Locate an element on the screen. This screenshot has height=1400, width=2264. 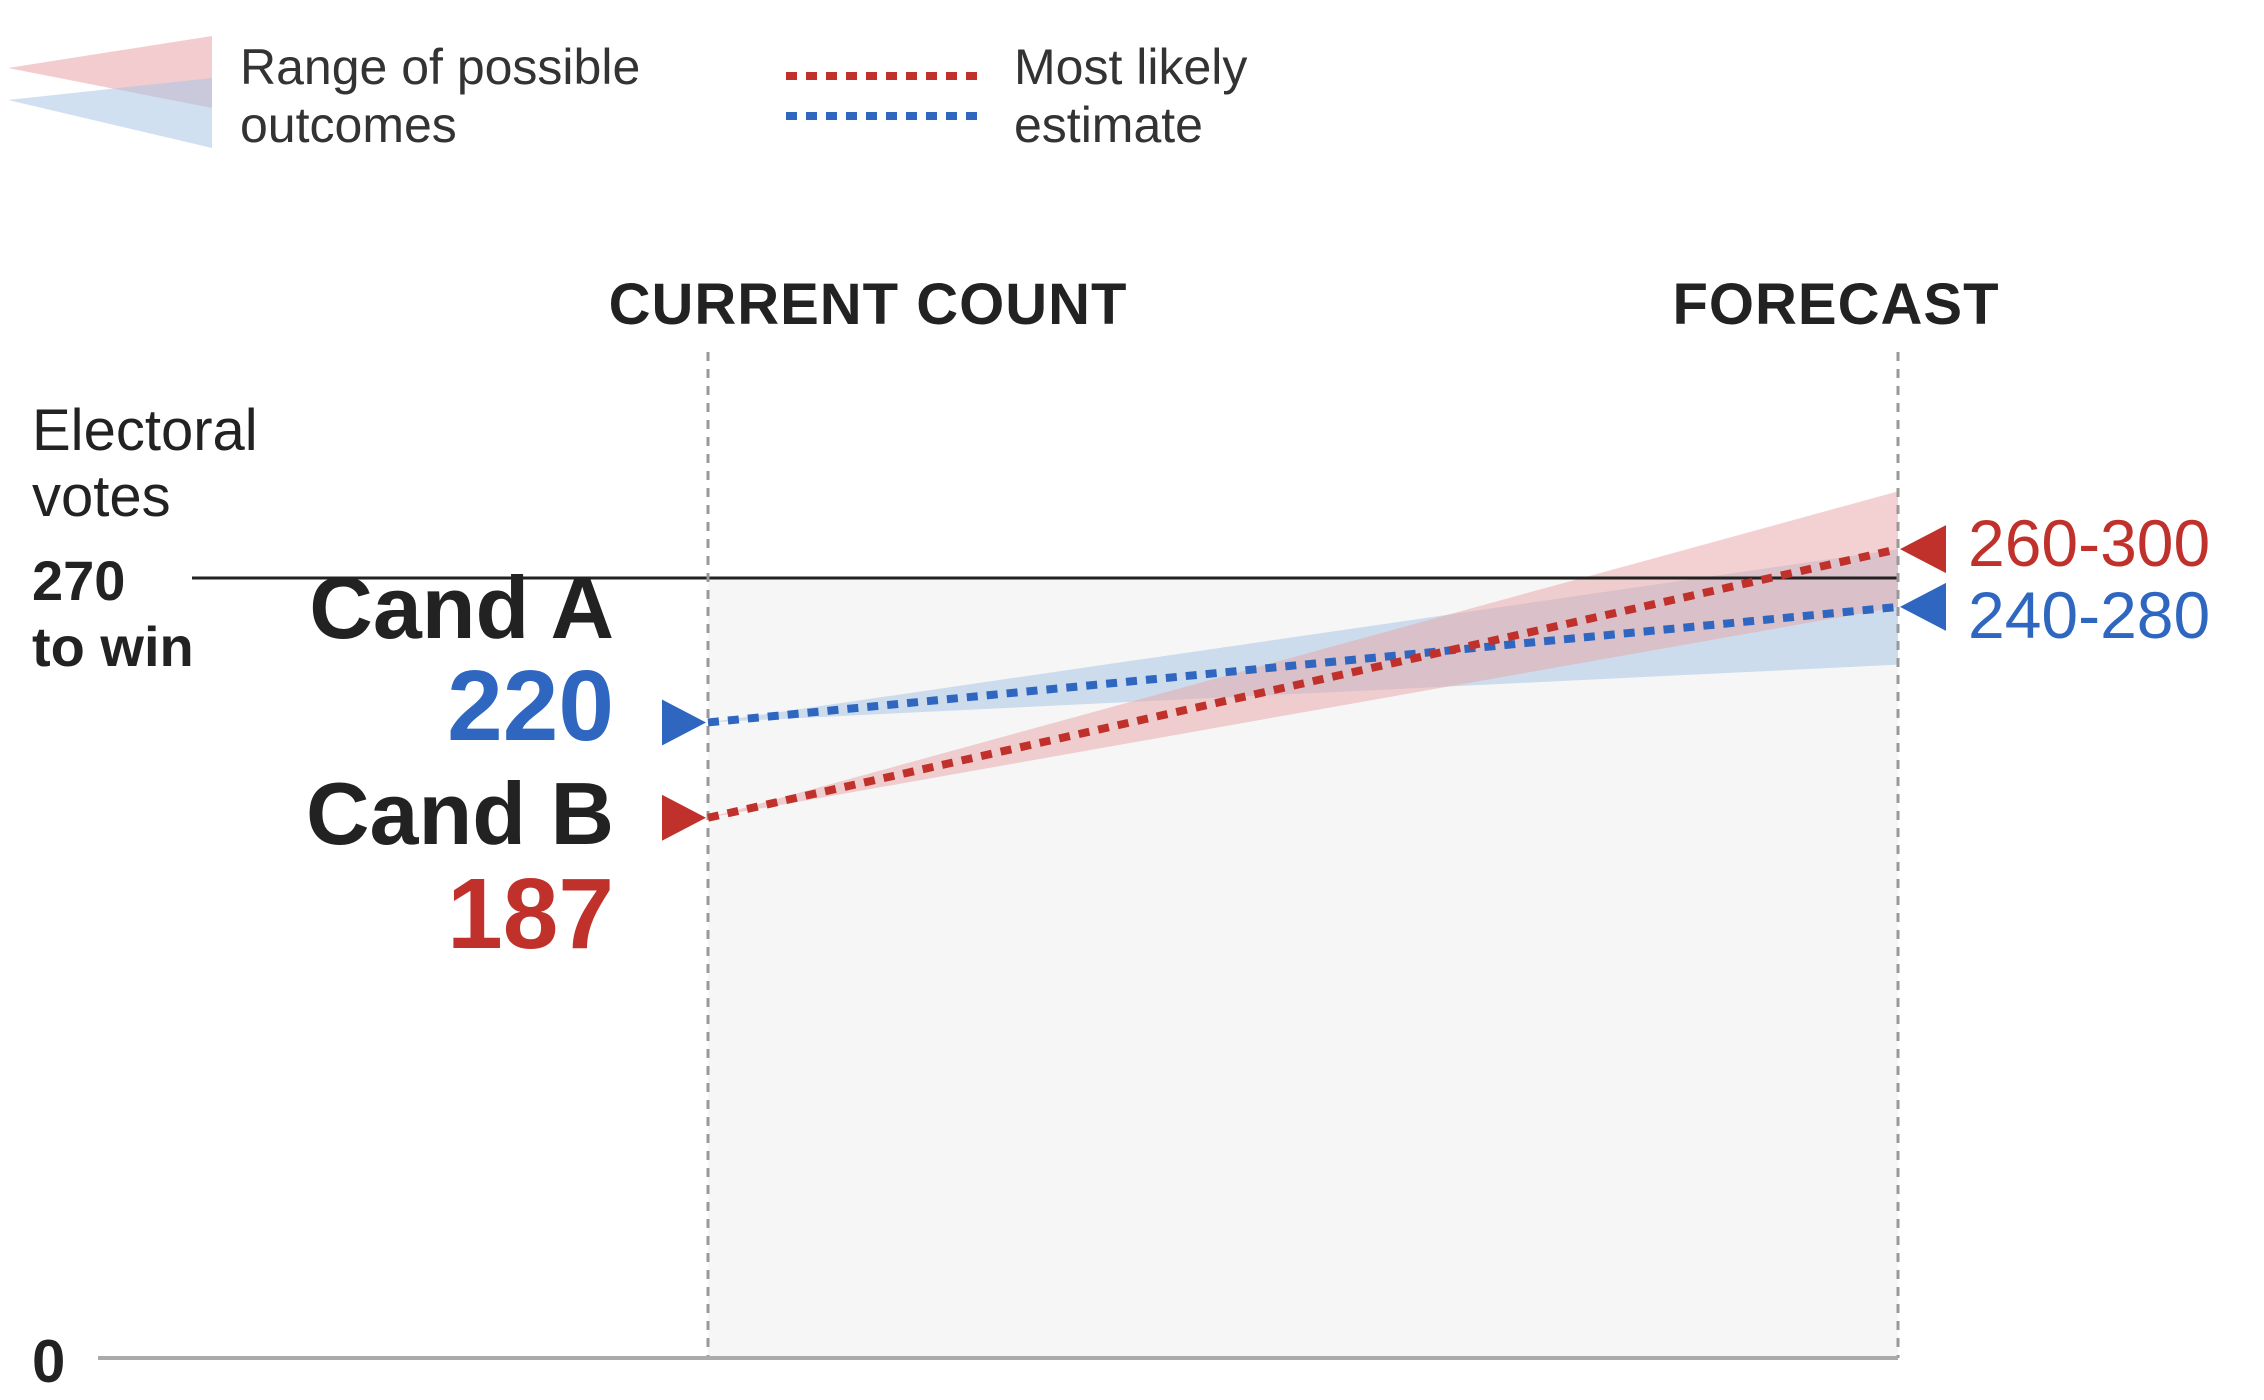
column-header-current: CURRENT COUNT is located at coordinates (868, 304).